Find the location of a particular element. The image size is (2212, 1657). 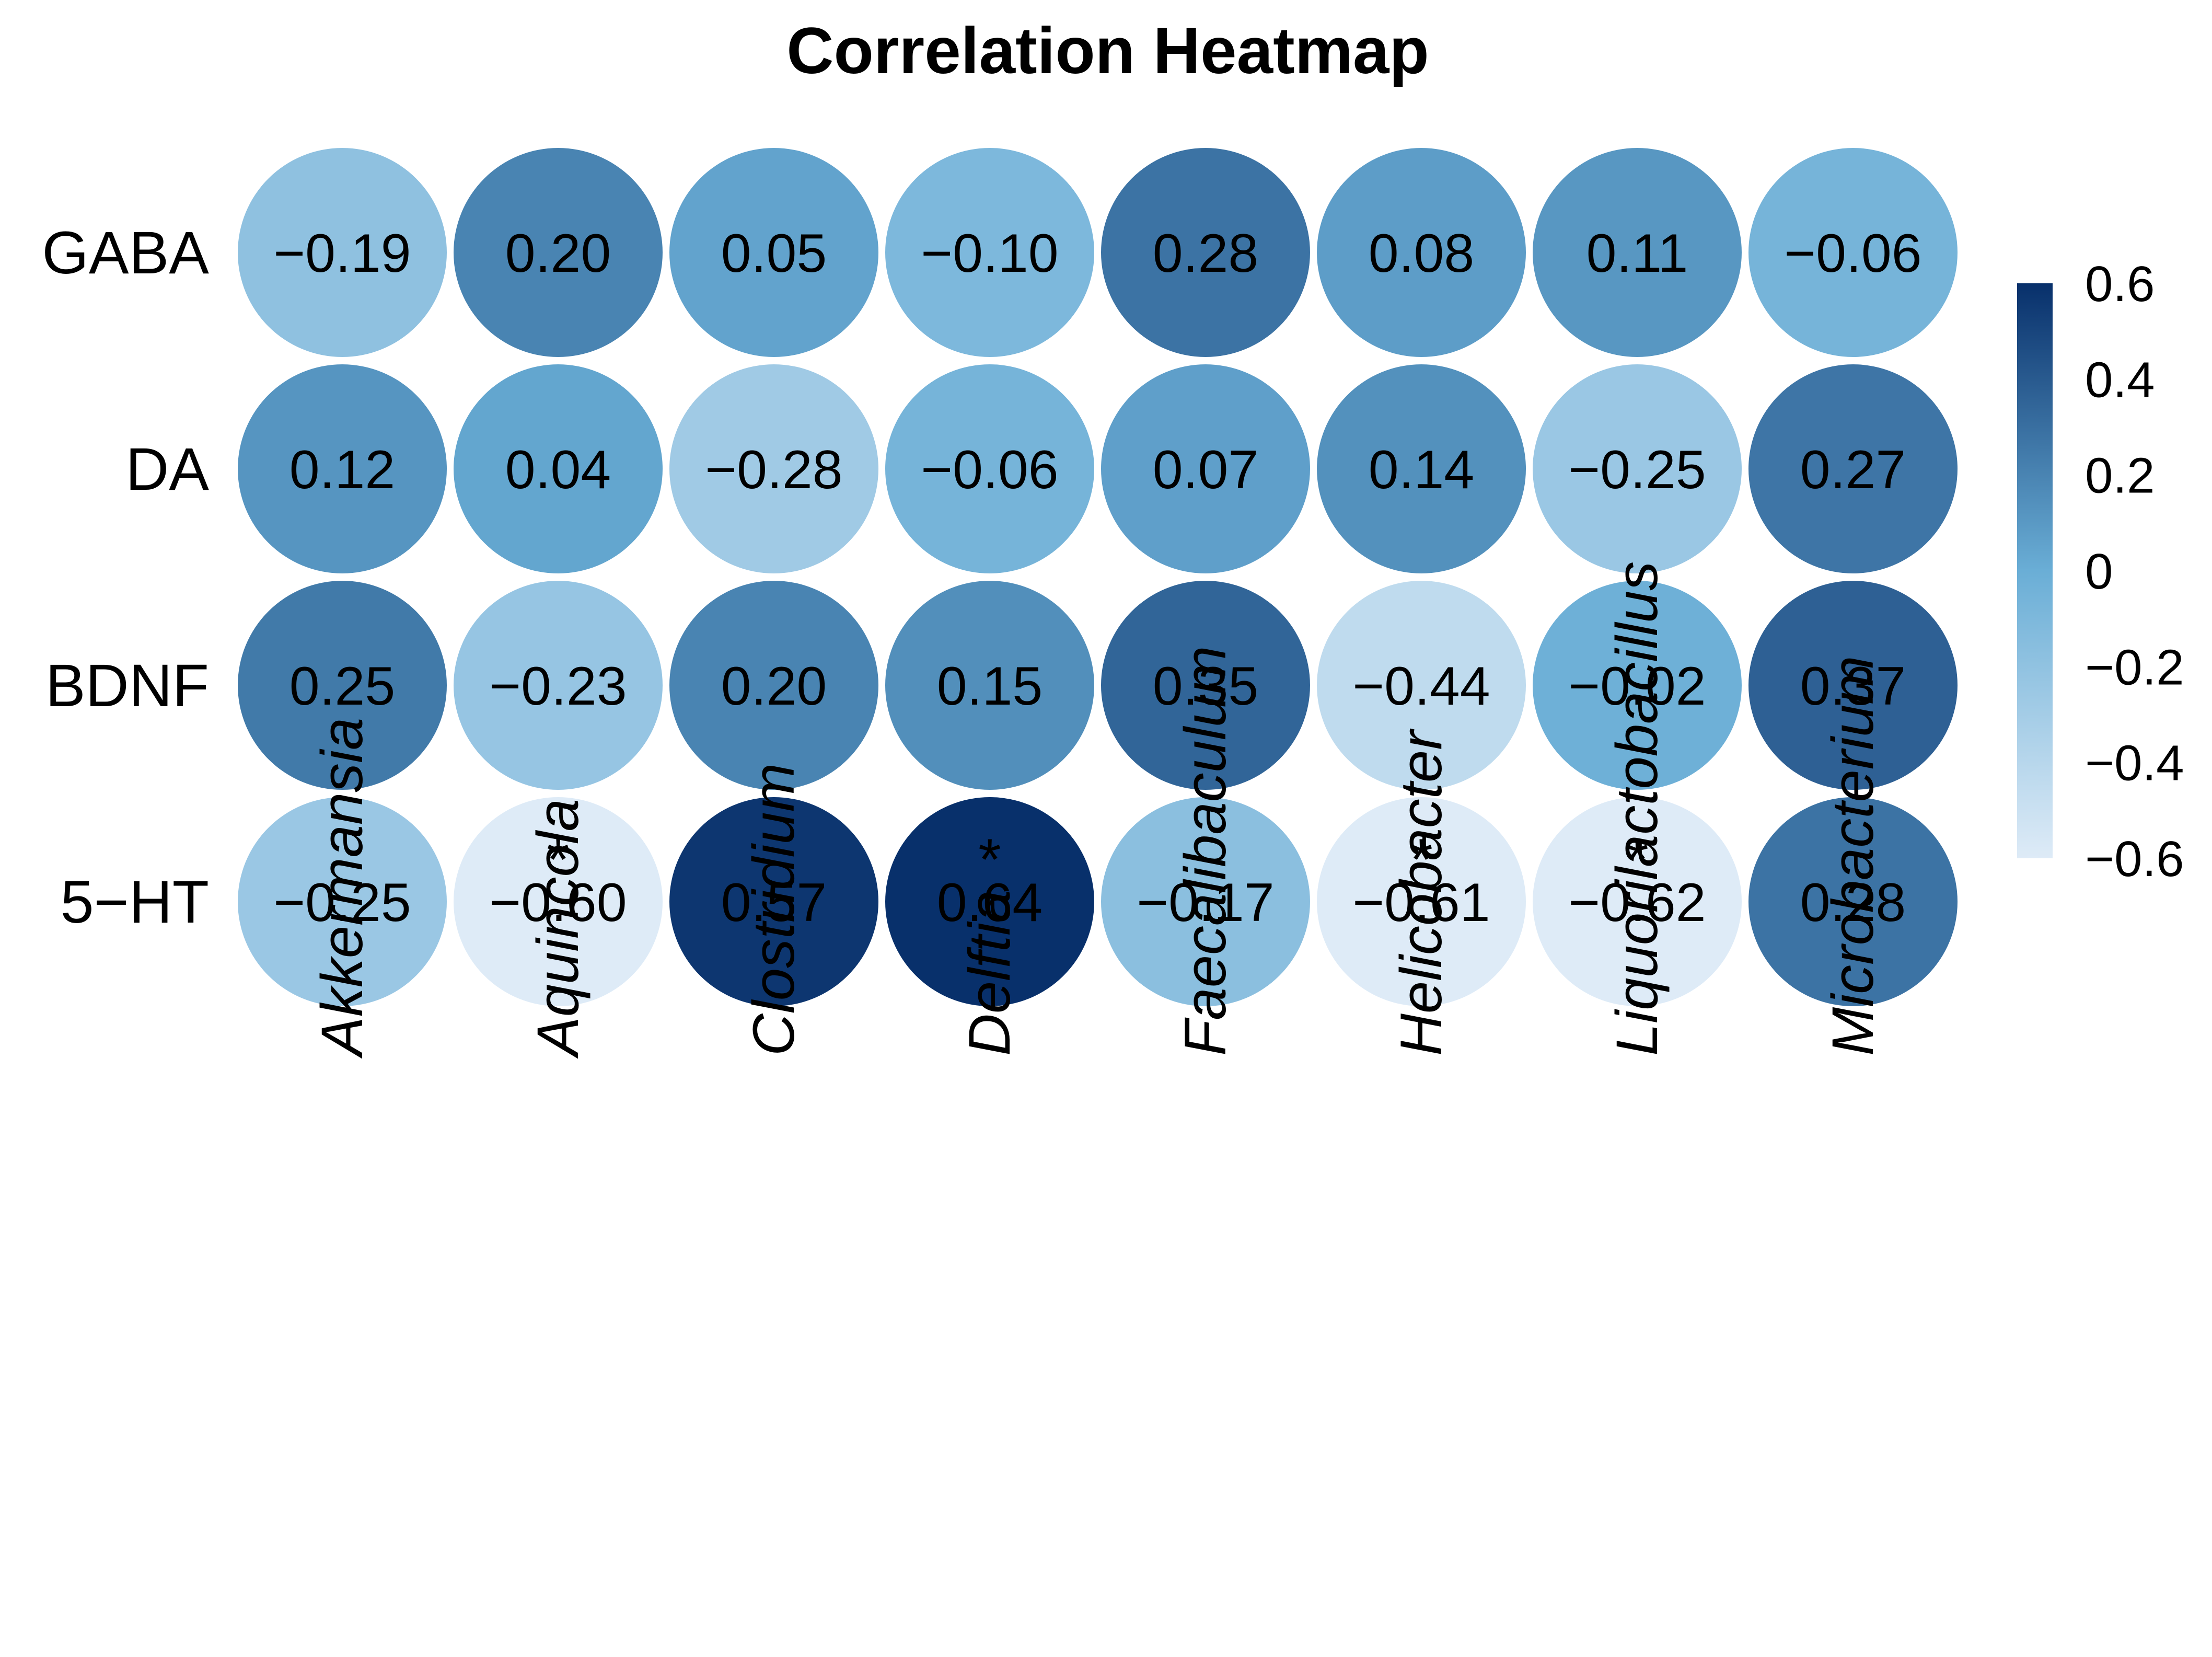

cell-value-label: 0.27 is located at coordinates (1853, 470).